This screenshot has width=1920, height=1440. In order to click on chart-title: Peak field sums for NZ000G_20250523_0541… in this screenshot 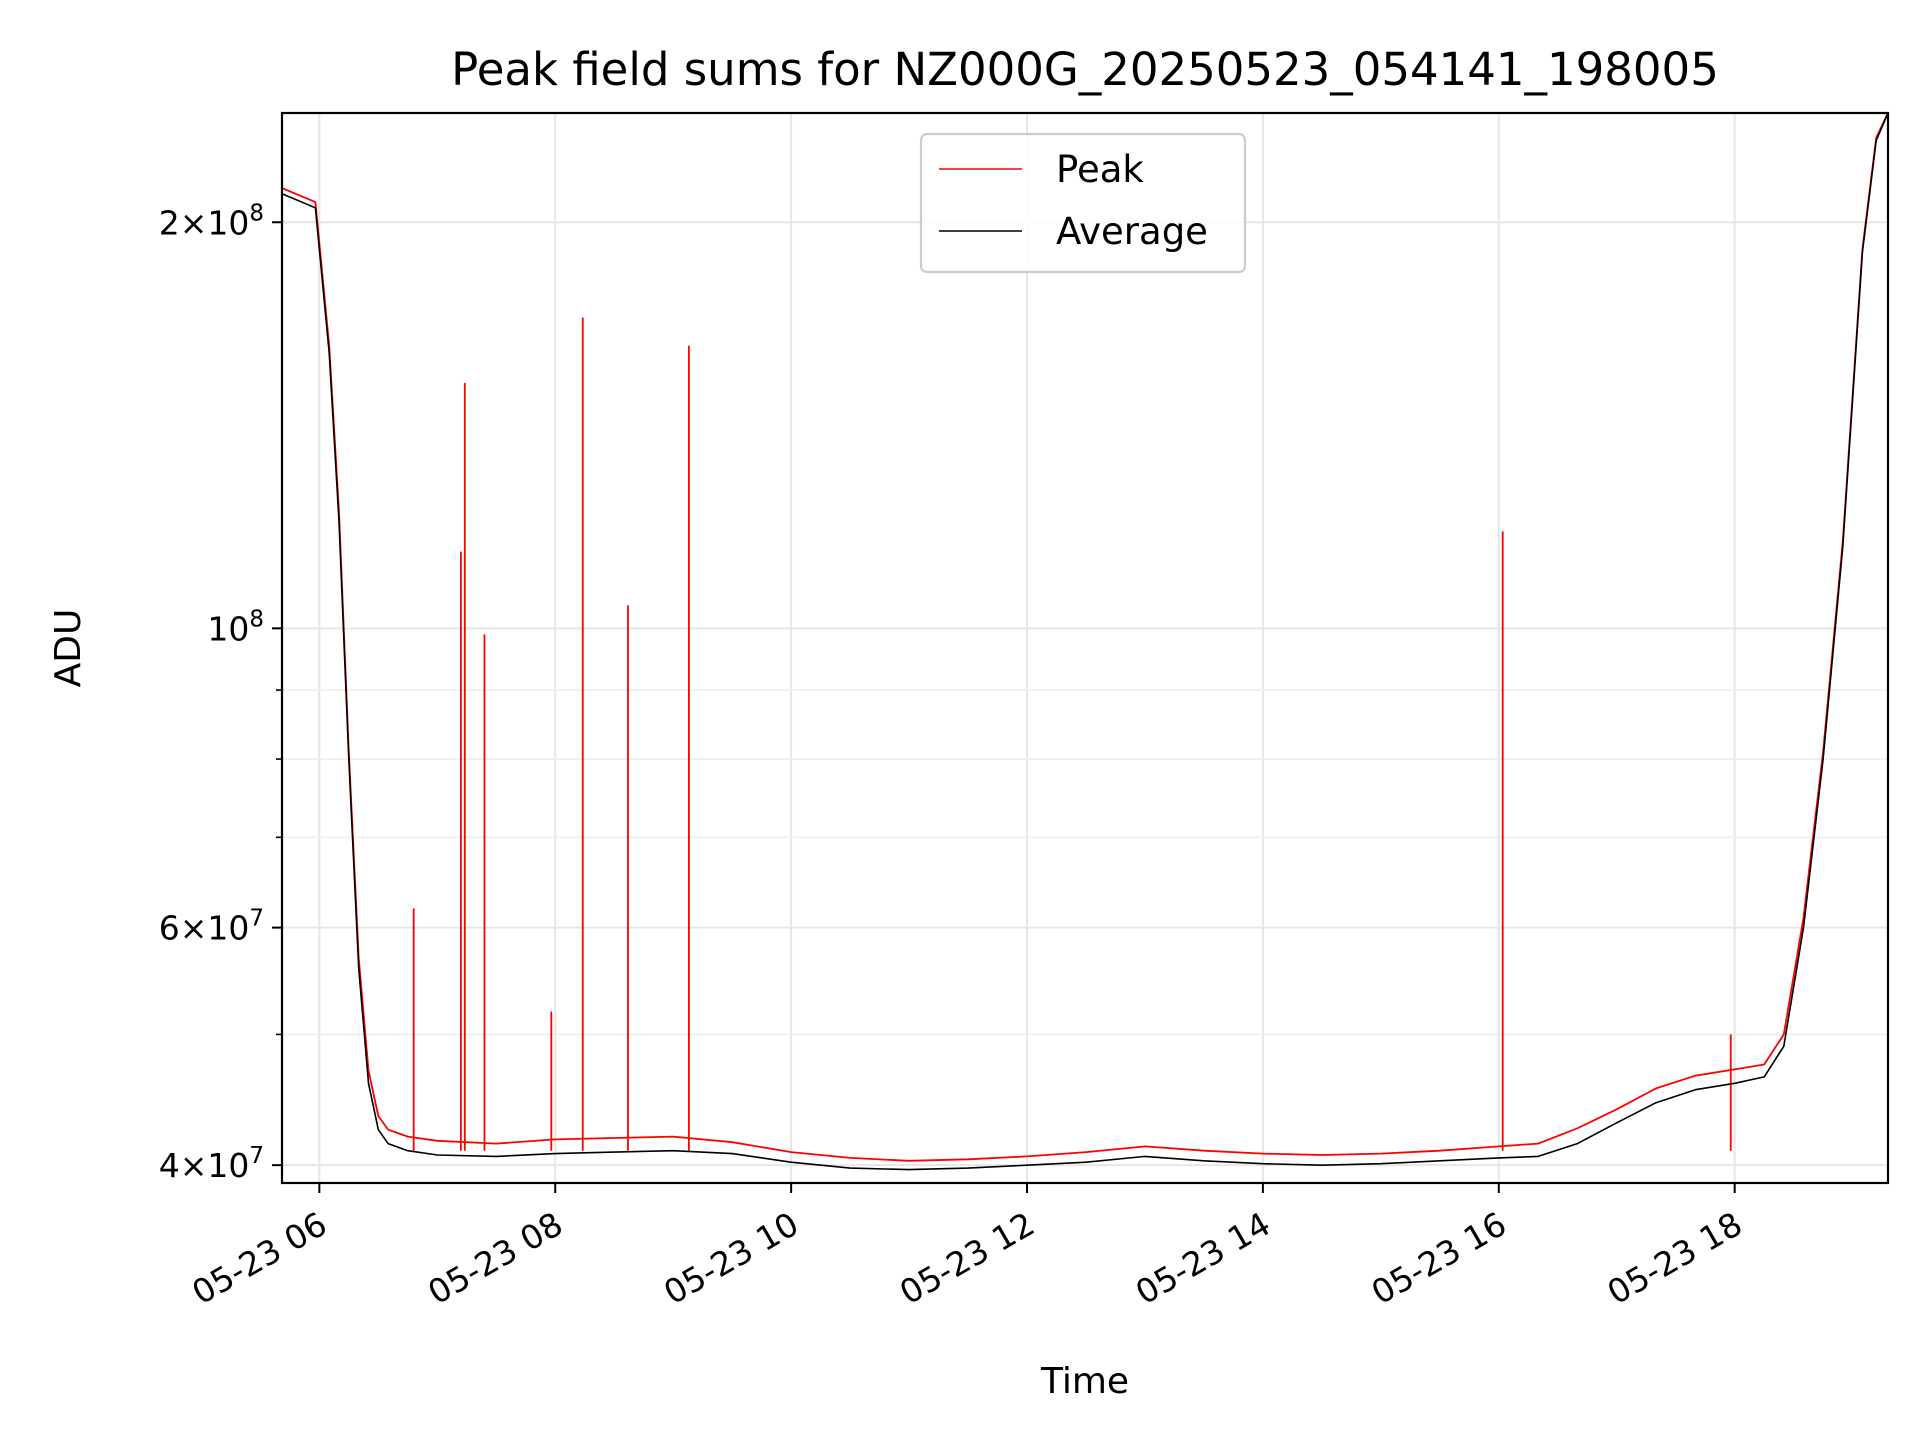, I will do `click(1085, 69)`.